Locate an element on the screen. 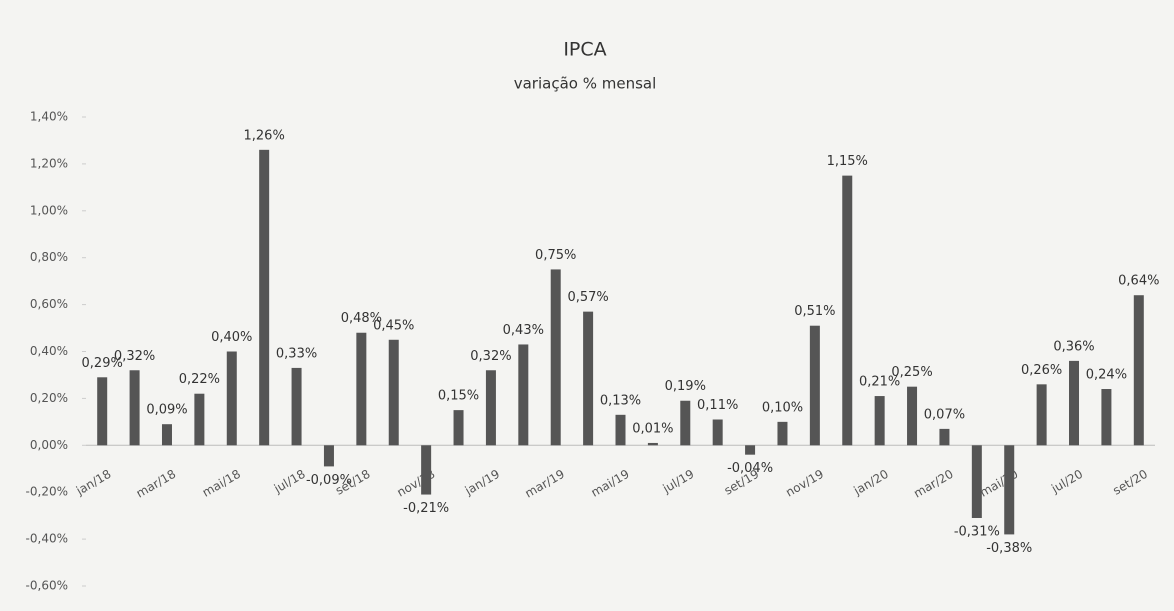 This screenshot has width=1174, height=611. y-tick-label: 0,20% is located at coordinates (49, 398).